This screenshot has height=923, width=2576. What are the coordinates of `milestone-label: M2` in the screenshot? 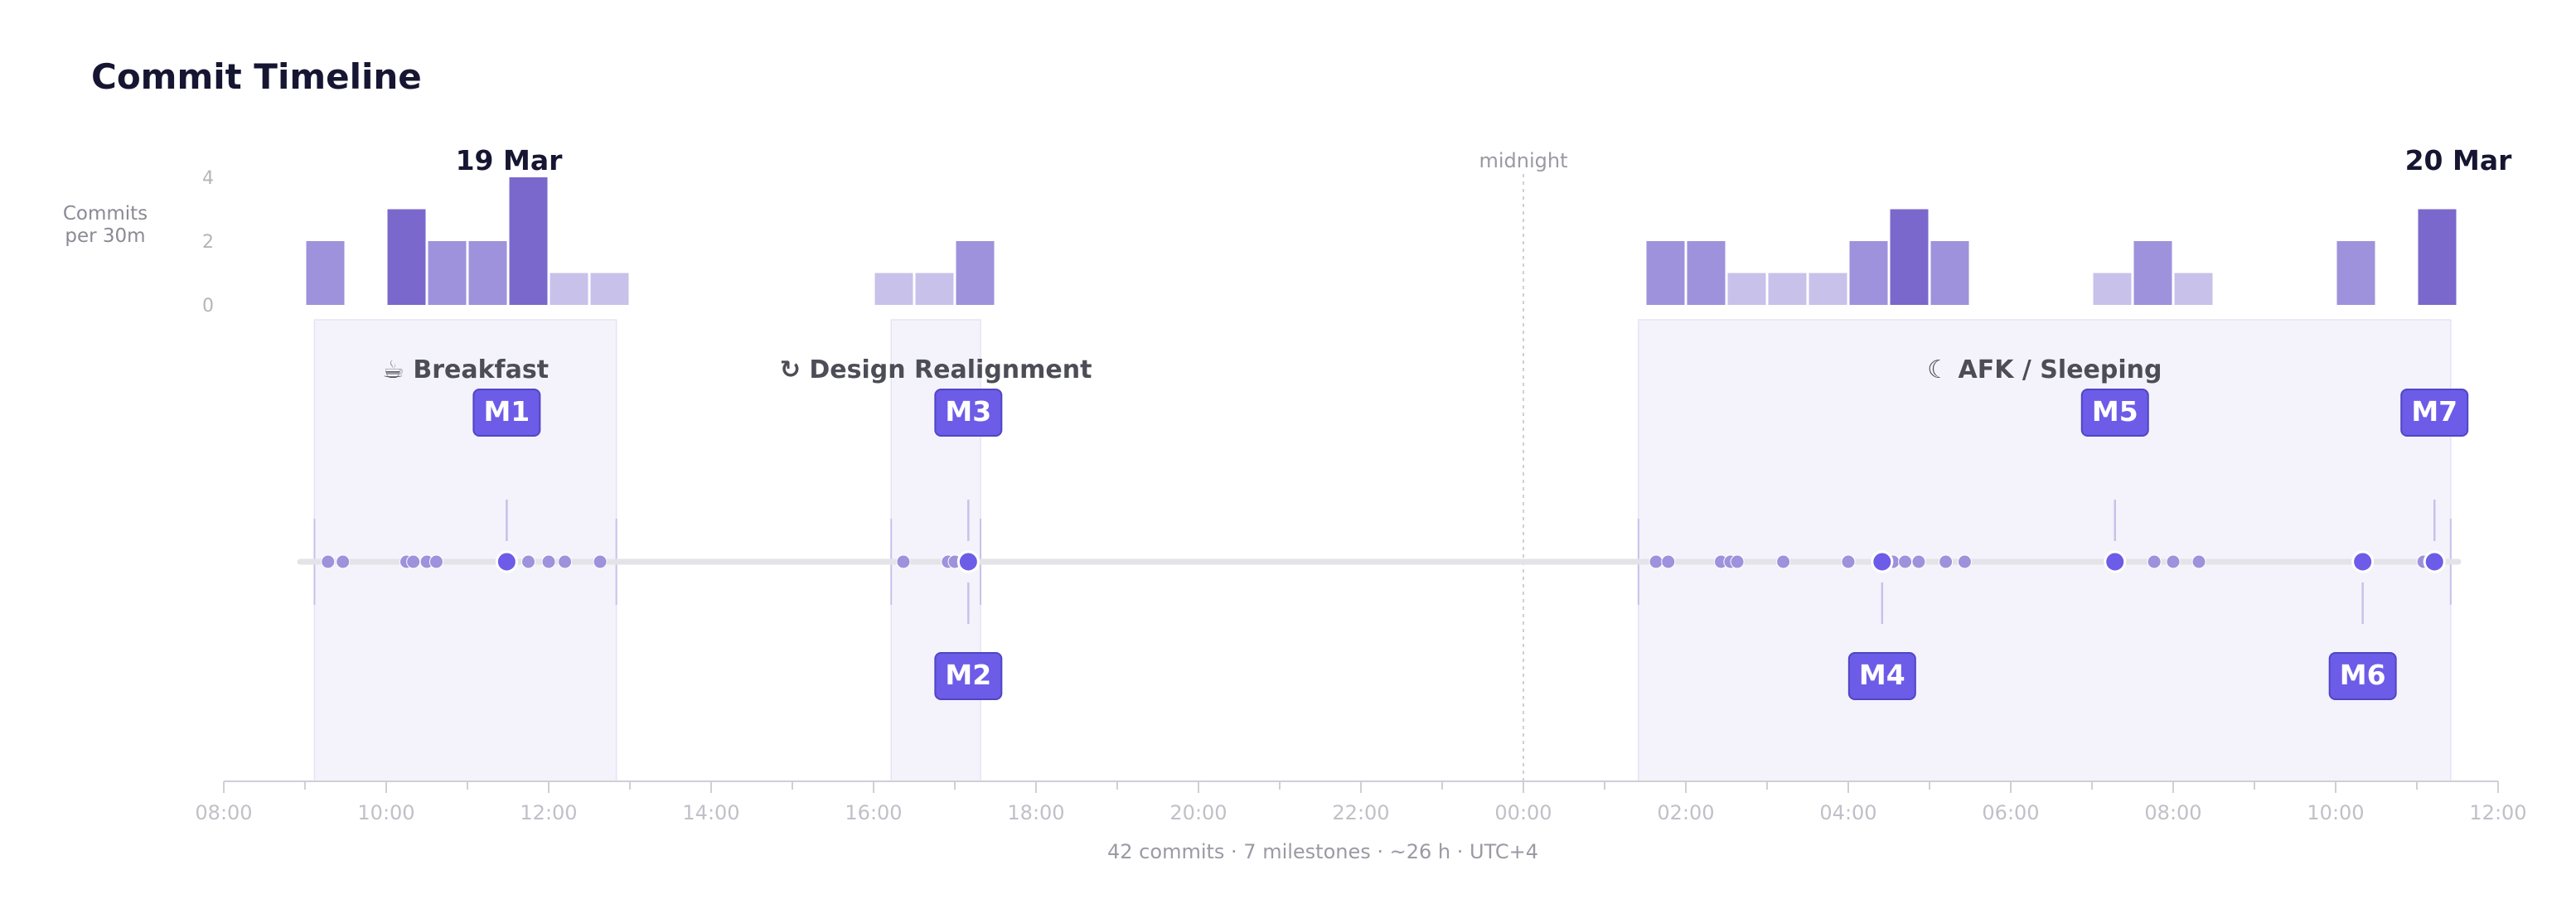 It's located at (968, 675).